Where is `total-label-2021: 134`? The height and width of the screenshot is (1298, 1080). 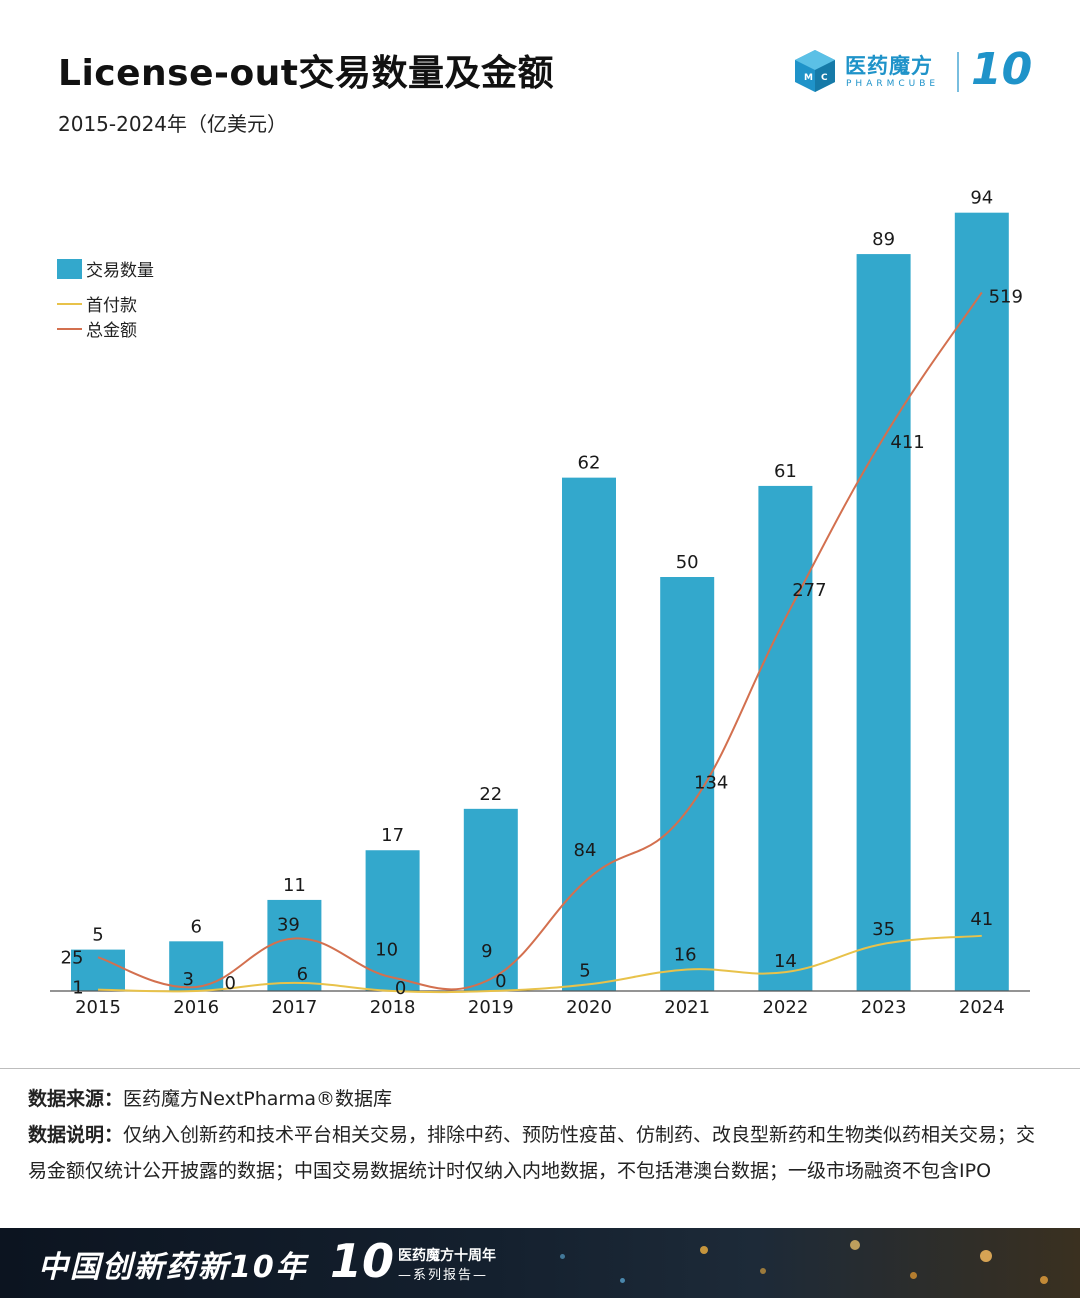
total-label-2021: 134 is located at coordinates (711, 783).